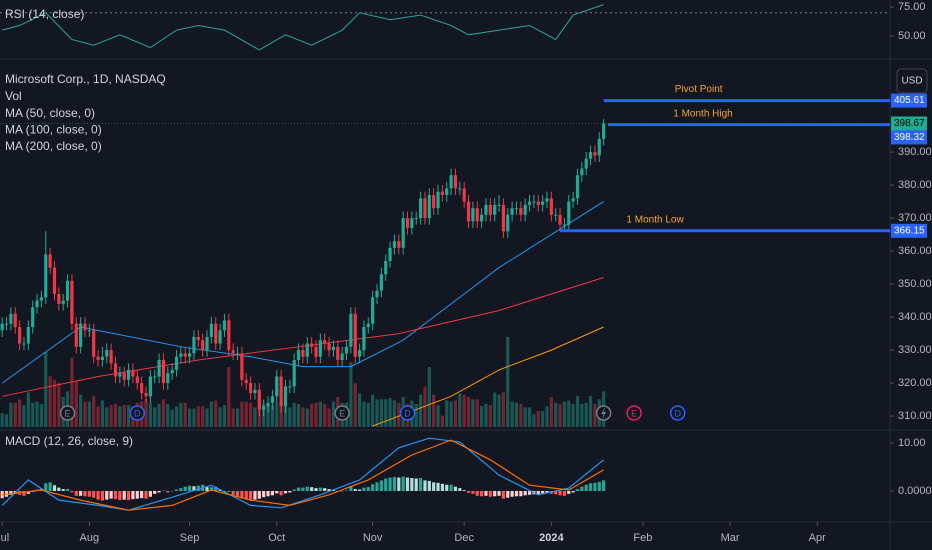 The width and height of the screenshot is (932, 550). I want to click on event-label: E, so click(634, 413).